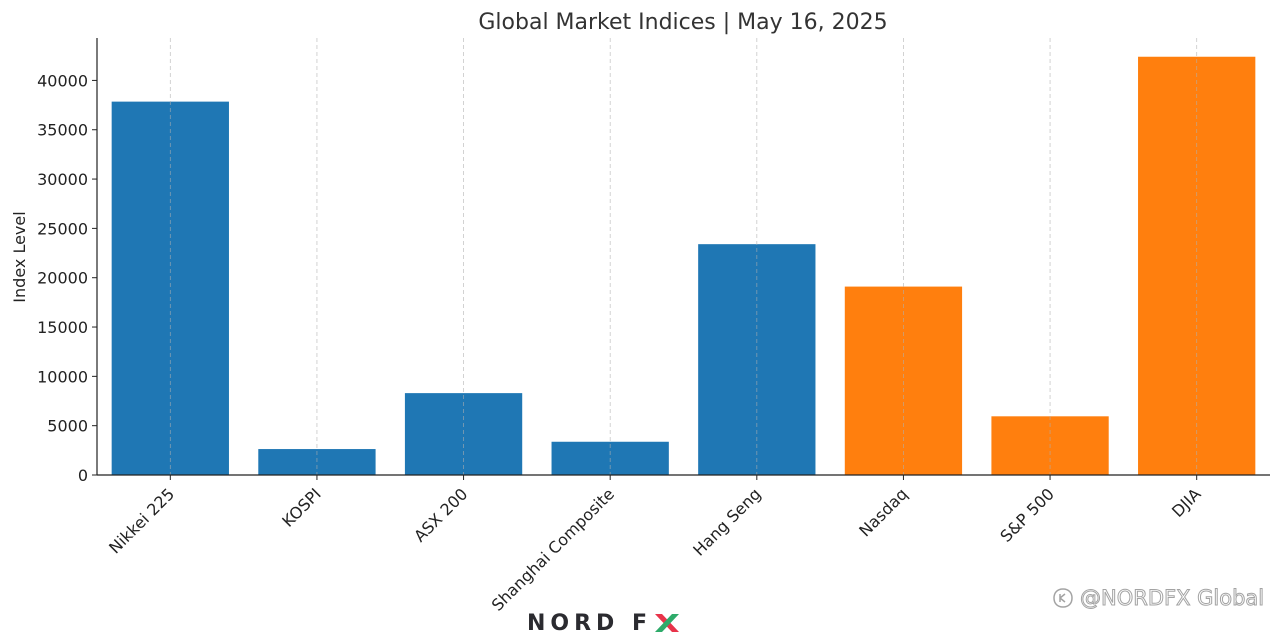 The height and width of the screenshot is (636, 1280). Describe the element at coordinates (1026, 514) in the screenshot. I see `x-tick-label: S&P 500` at that location.